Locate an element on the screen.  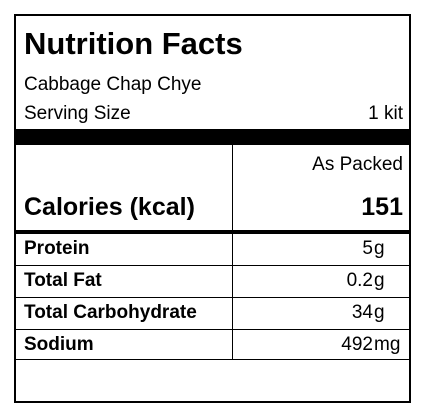
nutrient-row-sodium: Sodium 492 mg is located at coordinates (212, 345).